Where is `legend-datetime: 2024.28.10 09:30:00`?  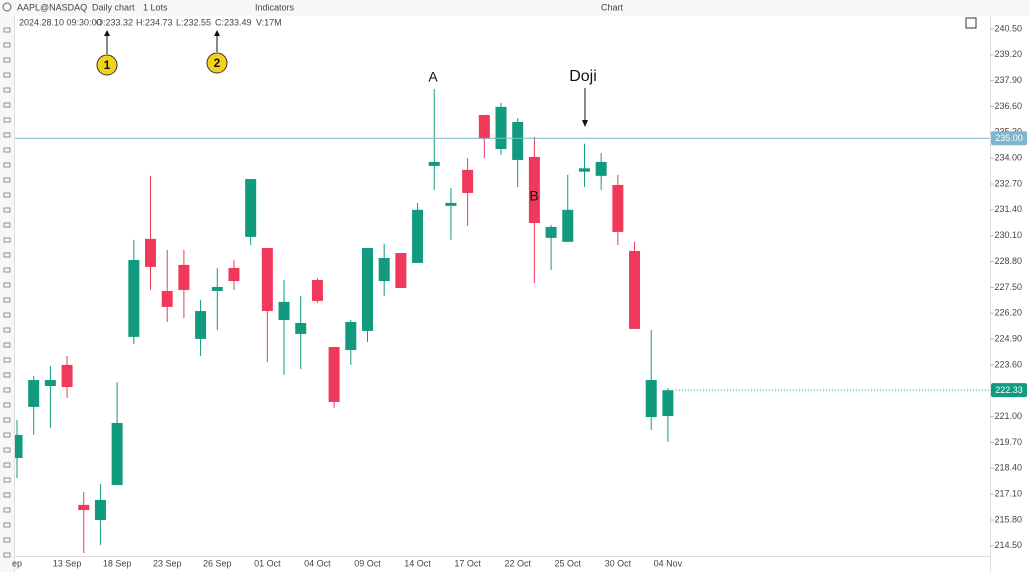
legend-datetime: 2024.28.10 09:30:00 is located at coordinates (60, 22).